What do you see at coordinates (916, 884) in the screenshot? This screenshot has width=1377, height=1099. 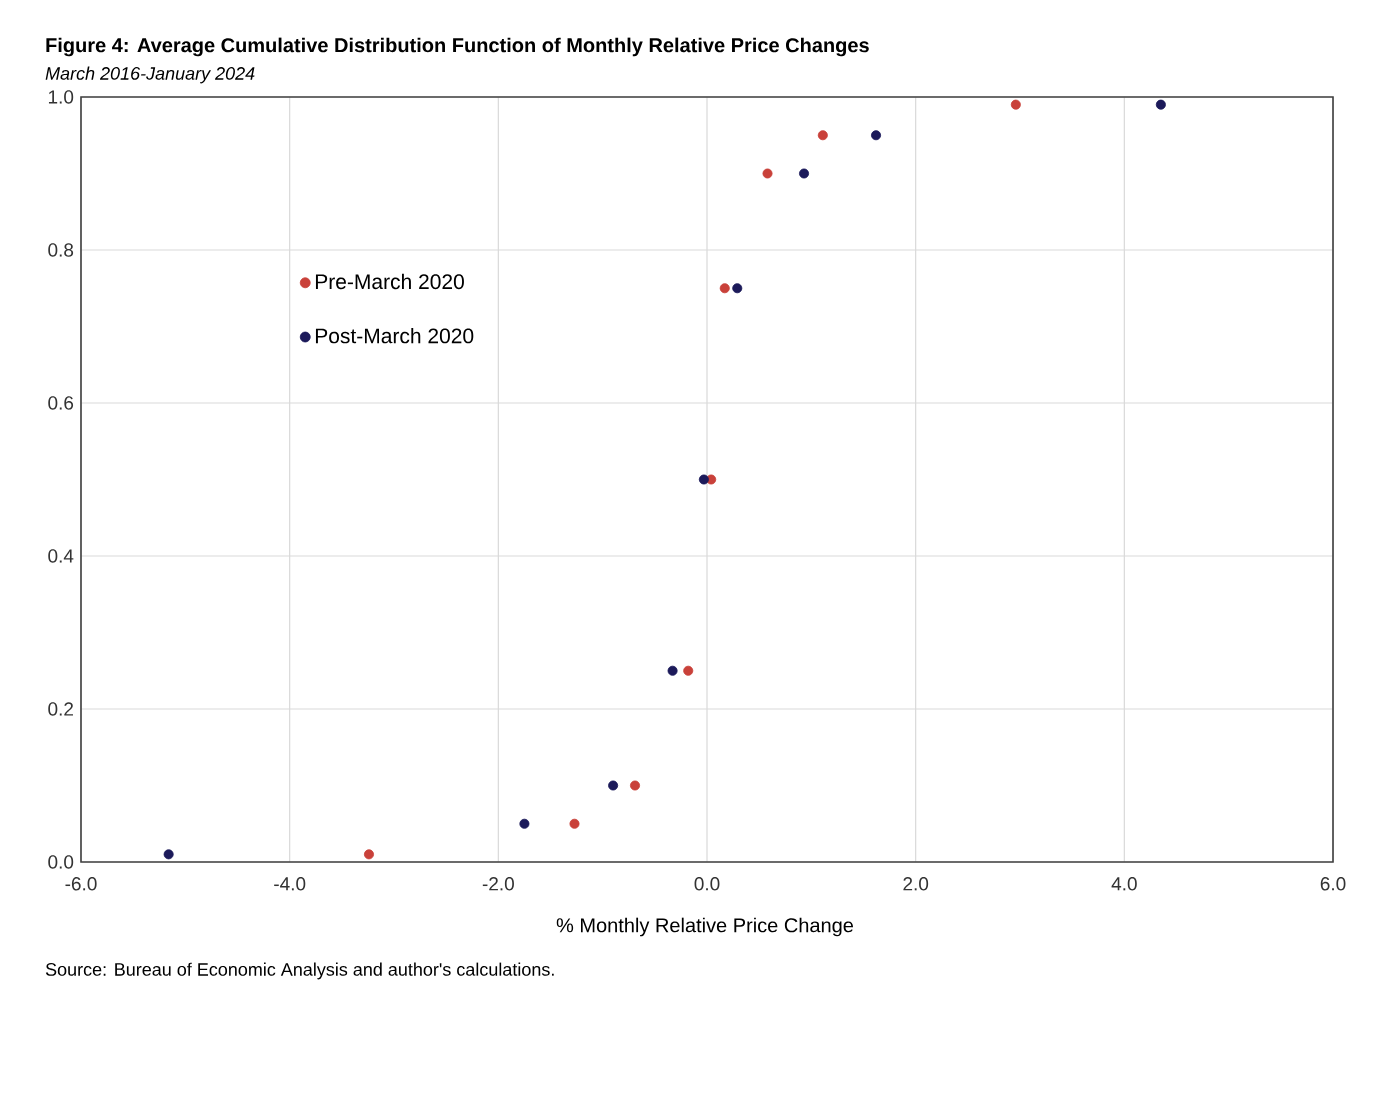 I see `x-tick-label: 2.0` at bounding box center [916, 884].